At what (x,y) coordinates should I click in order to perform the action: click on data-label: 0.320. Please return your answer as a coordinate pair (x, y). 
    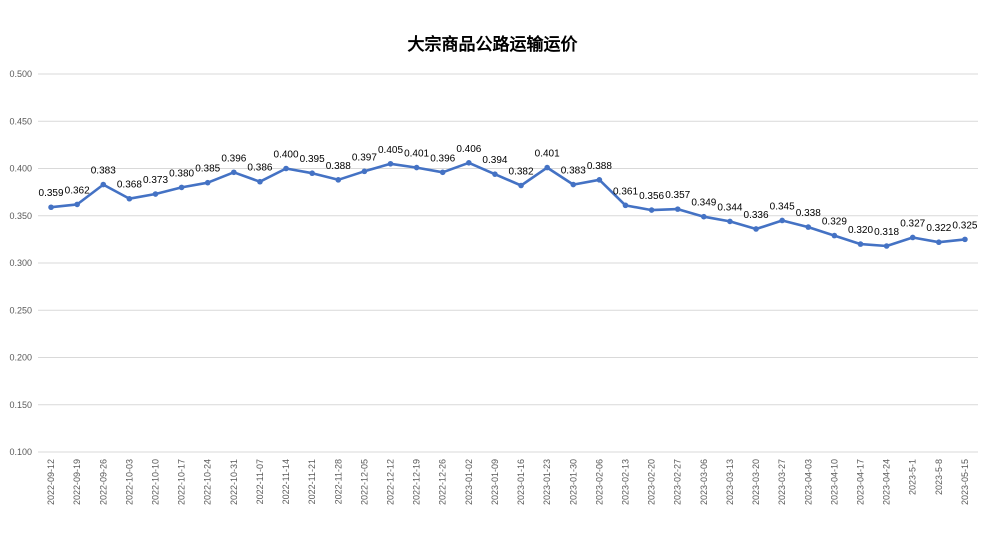
    Looking at the image, I should click on (860, 230).